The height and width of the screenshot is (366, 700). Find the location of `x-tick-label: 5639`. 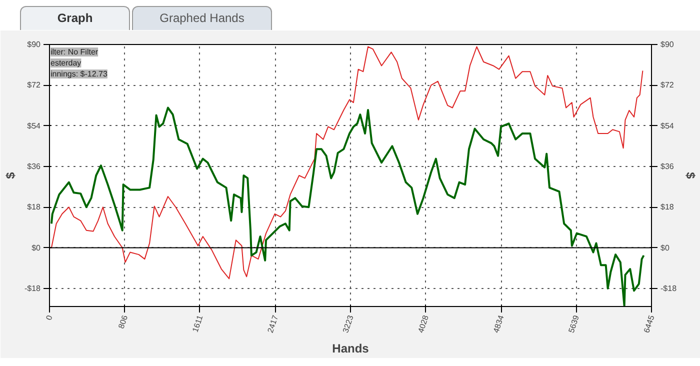

x-tick-label: 5639 is located at coordinates (574, 324).